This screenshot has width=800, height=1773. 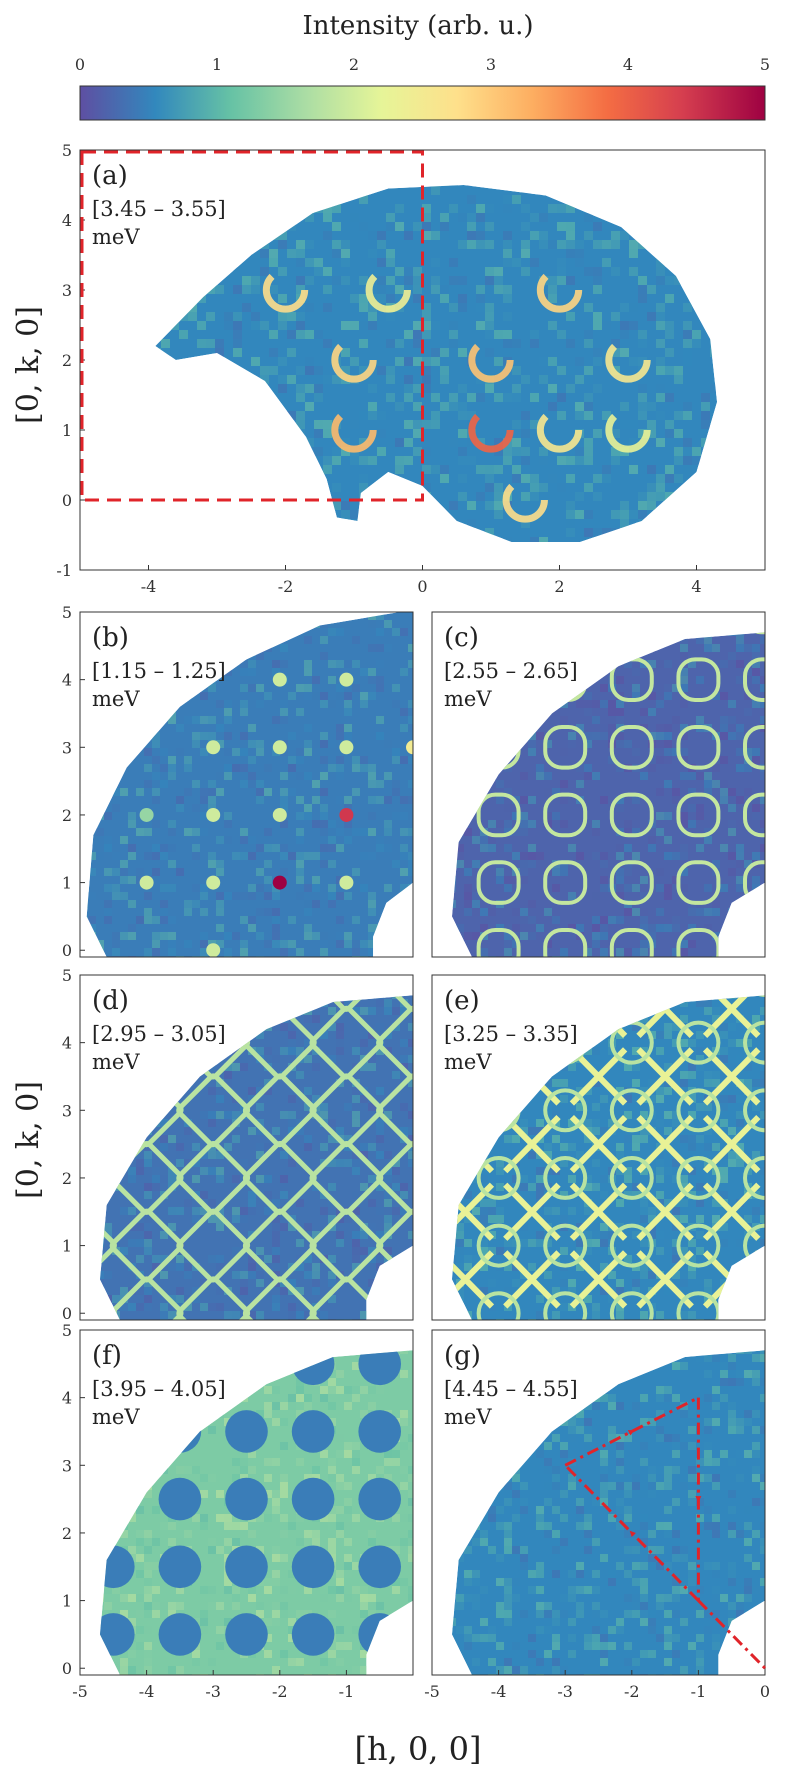 I want to click on colorbar-tick-label: 2, so click(x=354, y=64).